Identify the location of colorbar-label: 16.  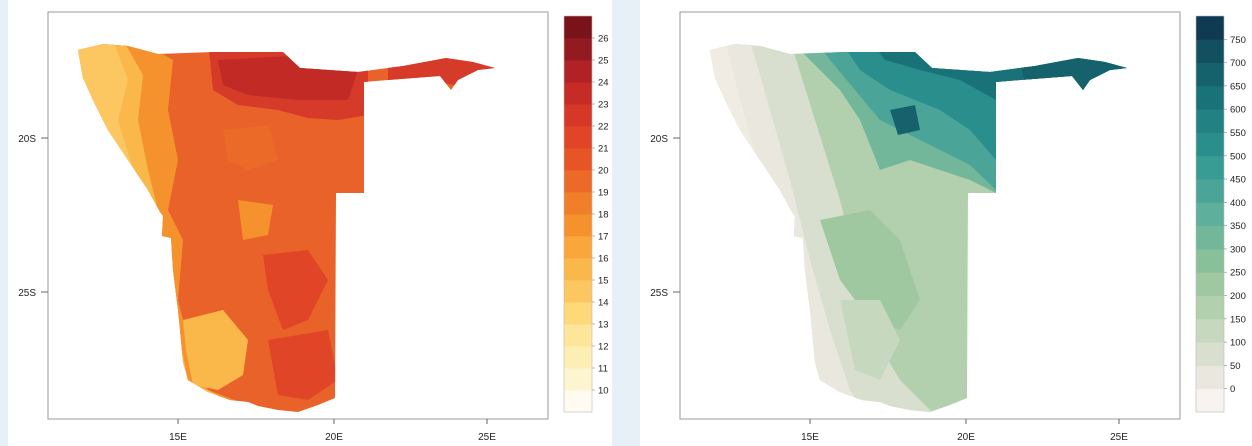
(603, 259).